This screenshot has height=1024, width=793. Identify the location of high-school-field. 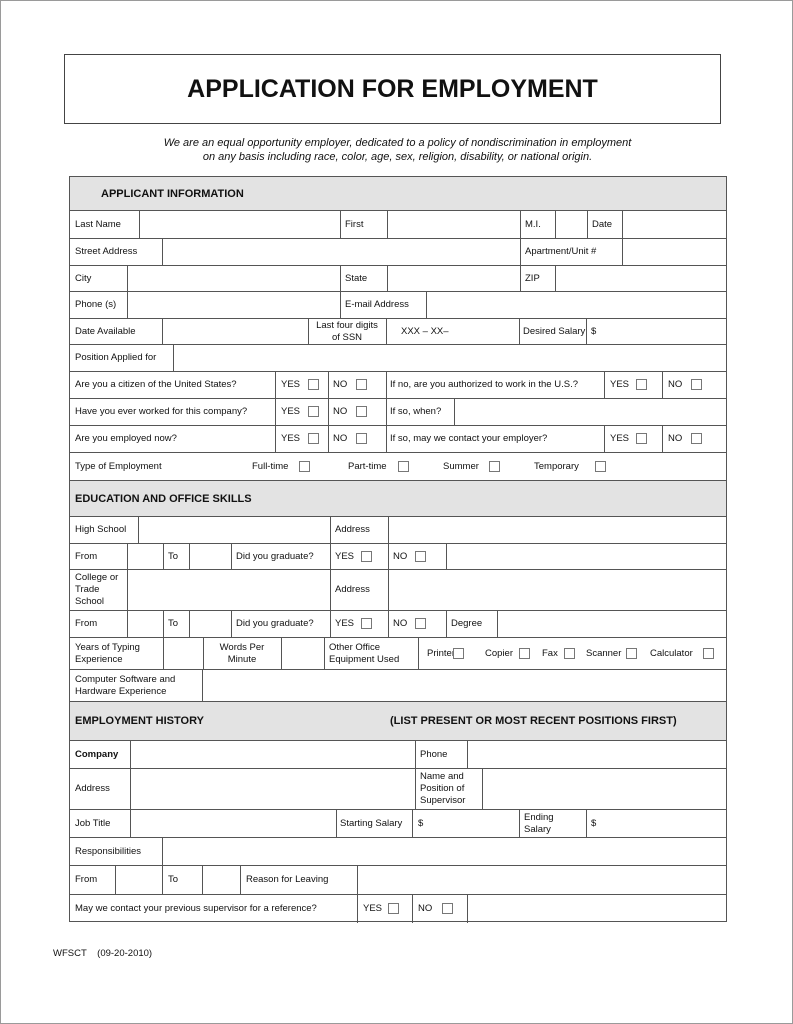
(233, 530).